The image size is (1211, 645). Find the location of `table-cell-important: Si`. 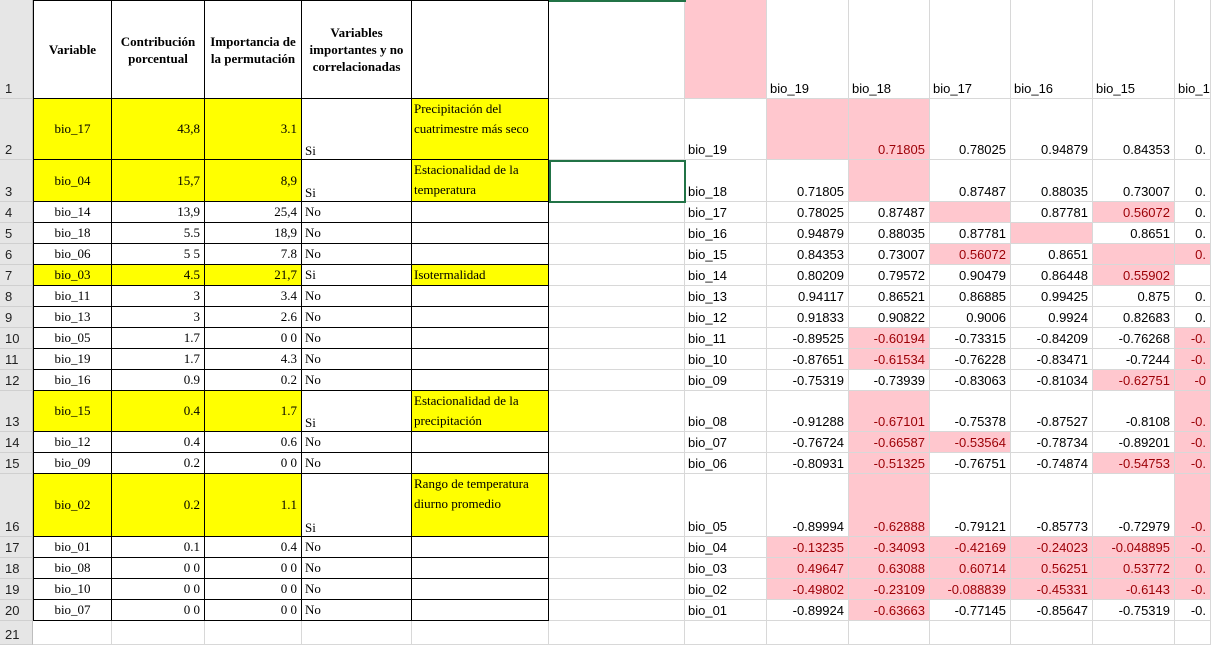

table-cell-important: Si is located at coordinates (357, 275).